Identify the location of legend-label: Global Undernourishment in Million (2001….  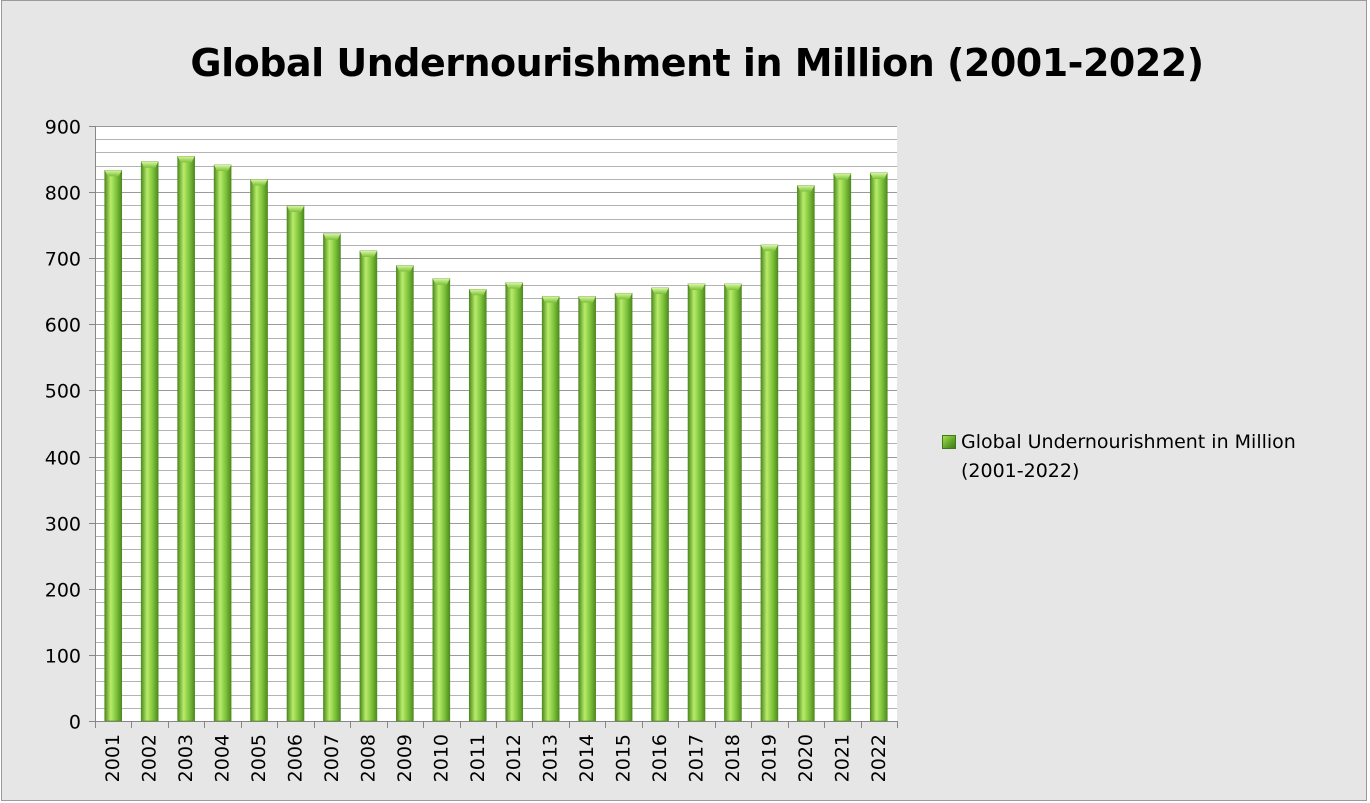
(1128, 456).